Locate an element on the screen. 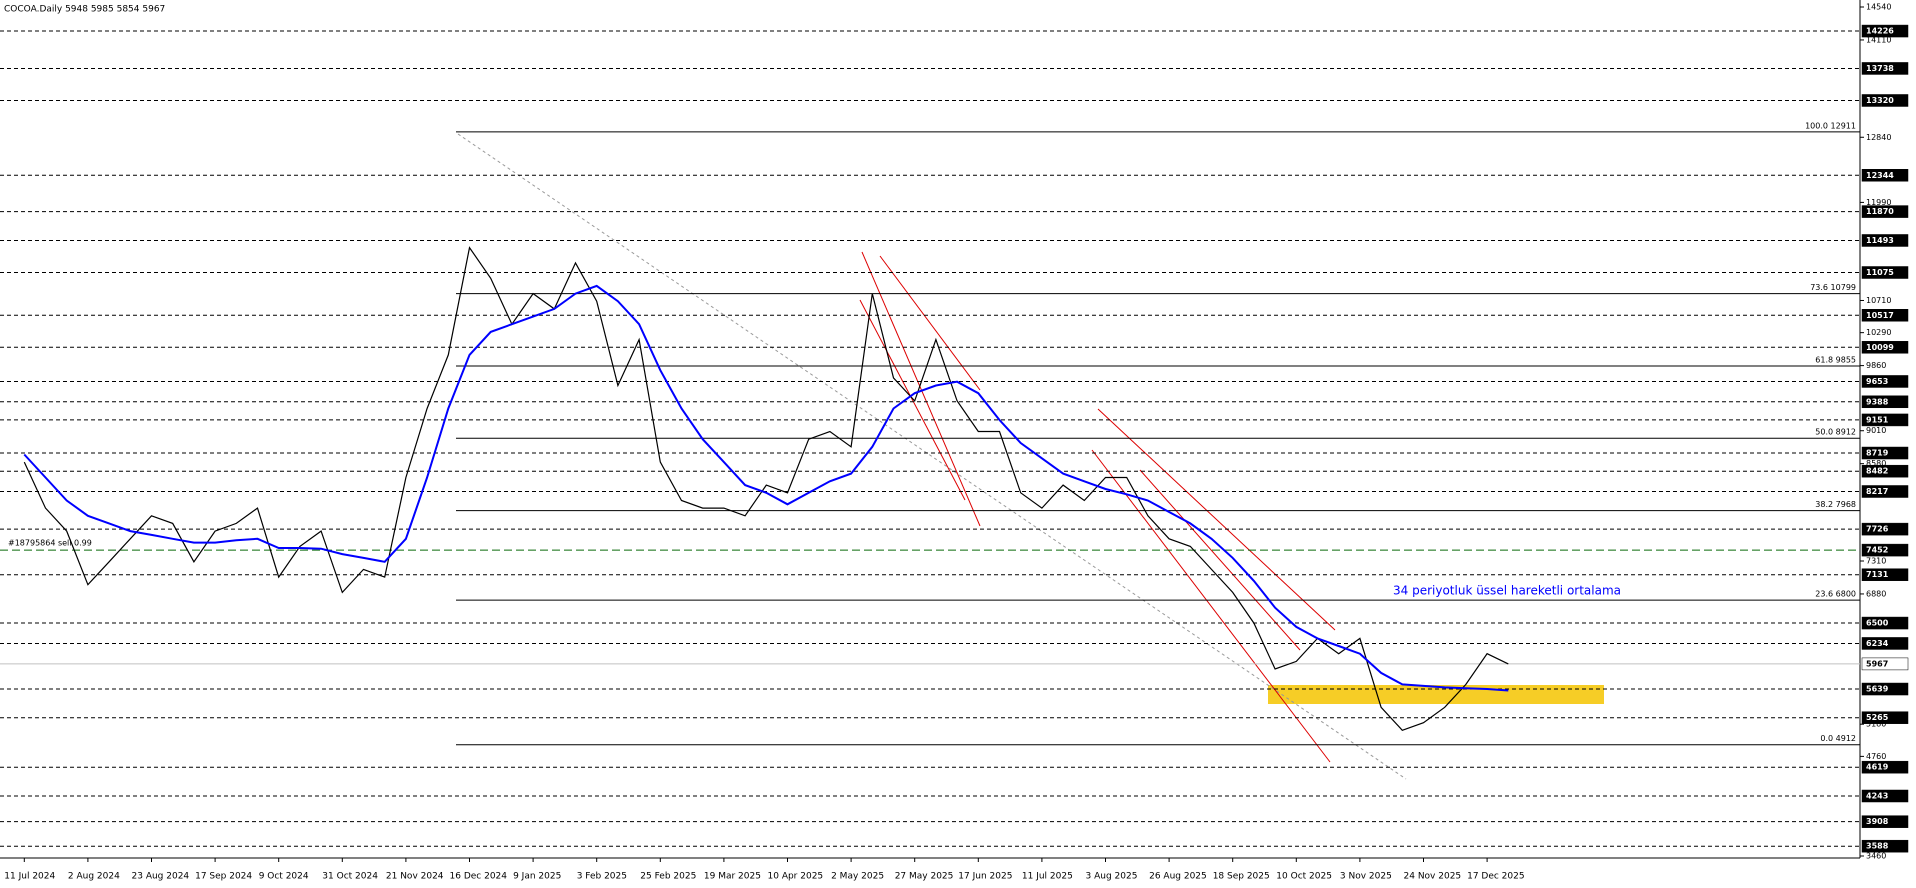 The height and width of the screenshot is (888, 1916). level-label: 10099 is located at coordinates (1880, 347).